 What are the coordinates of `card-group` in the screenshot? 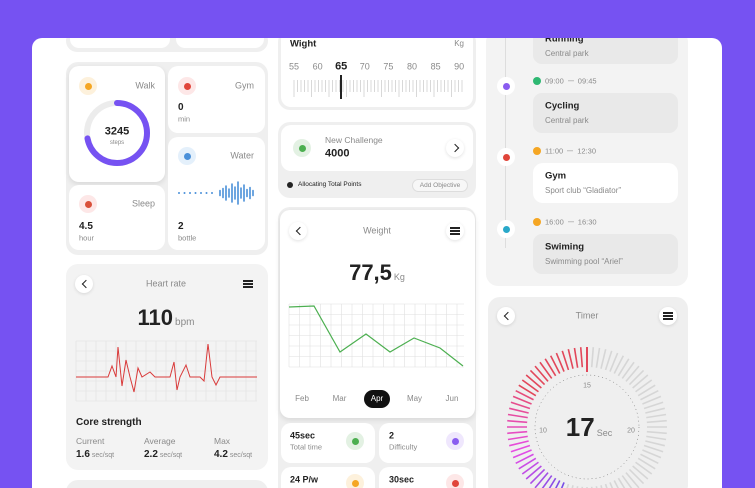 It's located at (167, 484).